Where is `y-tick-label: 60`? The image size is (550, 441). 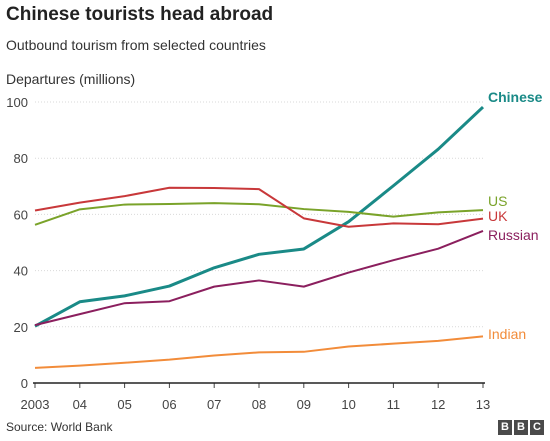
y-tick-label: 60 is located at coordinates (21, 214).